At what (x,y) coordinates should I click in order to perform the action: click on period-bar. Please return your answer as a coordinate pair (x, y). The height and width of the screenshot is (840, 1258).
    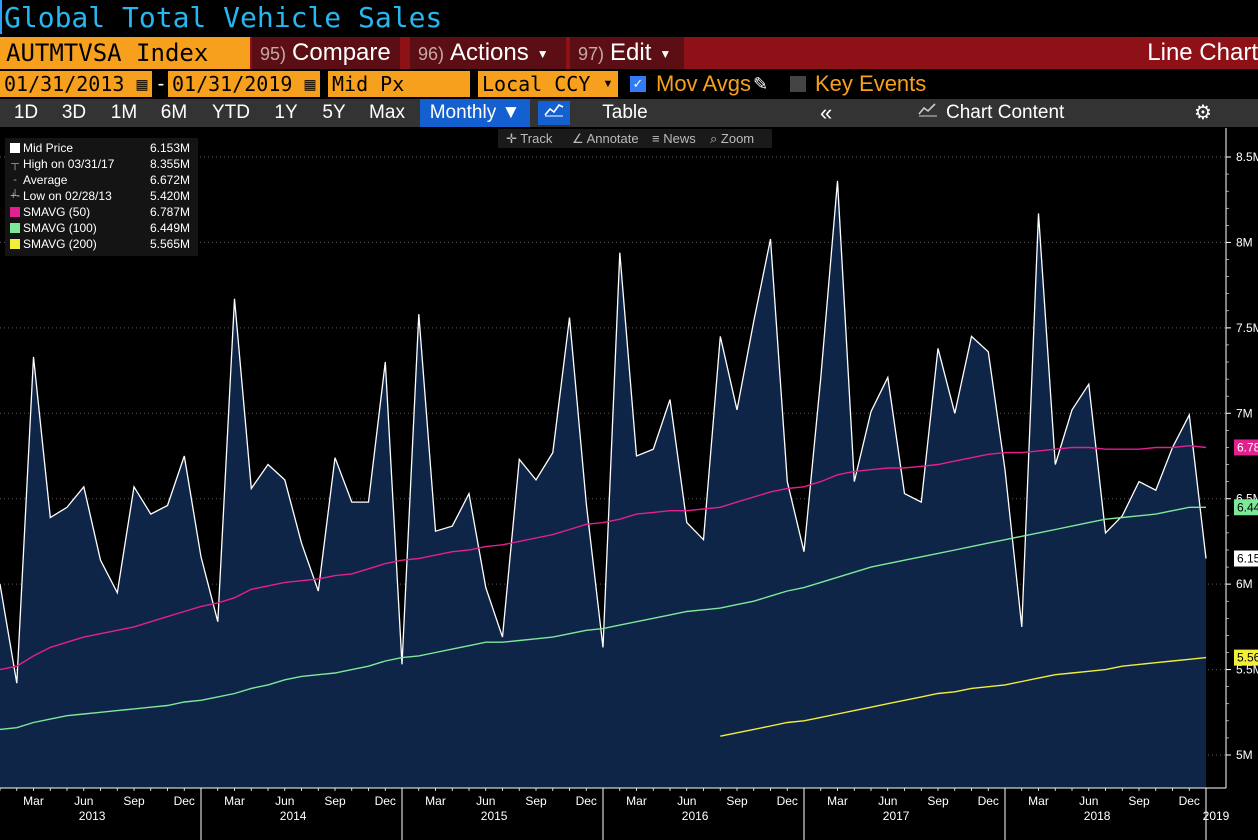
    Looking at the image, I should click on (629, 113).